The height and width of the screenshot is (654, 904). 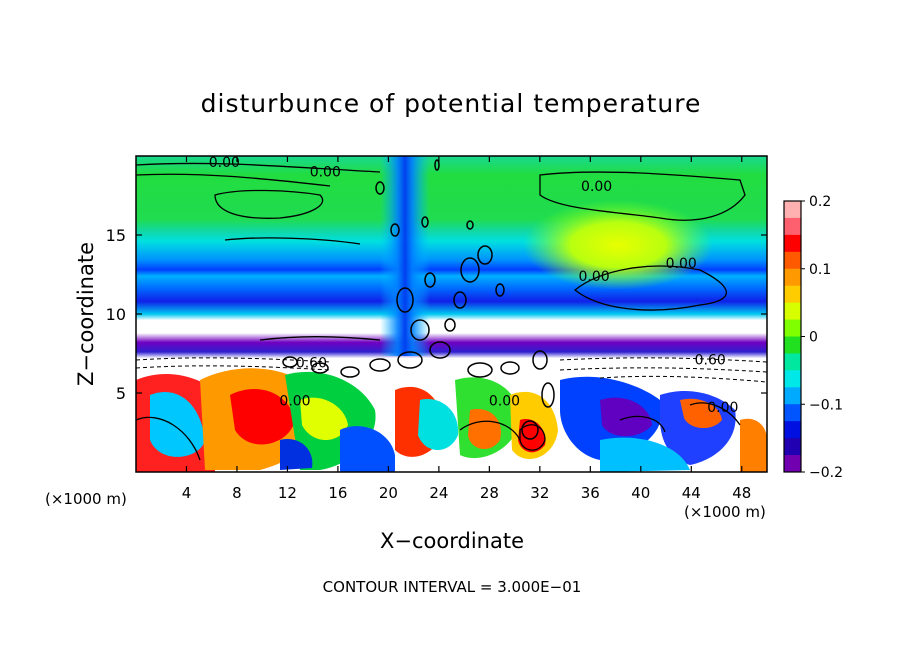 I want to click on x-tick-label: 16, so click(x=337, y=493).